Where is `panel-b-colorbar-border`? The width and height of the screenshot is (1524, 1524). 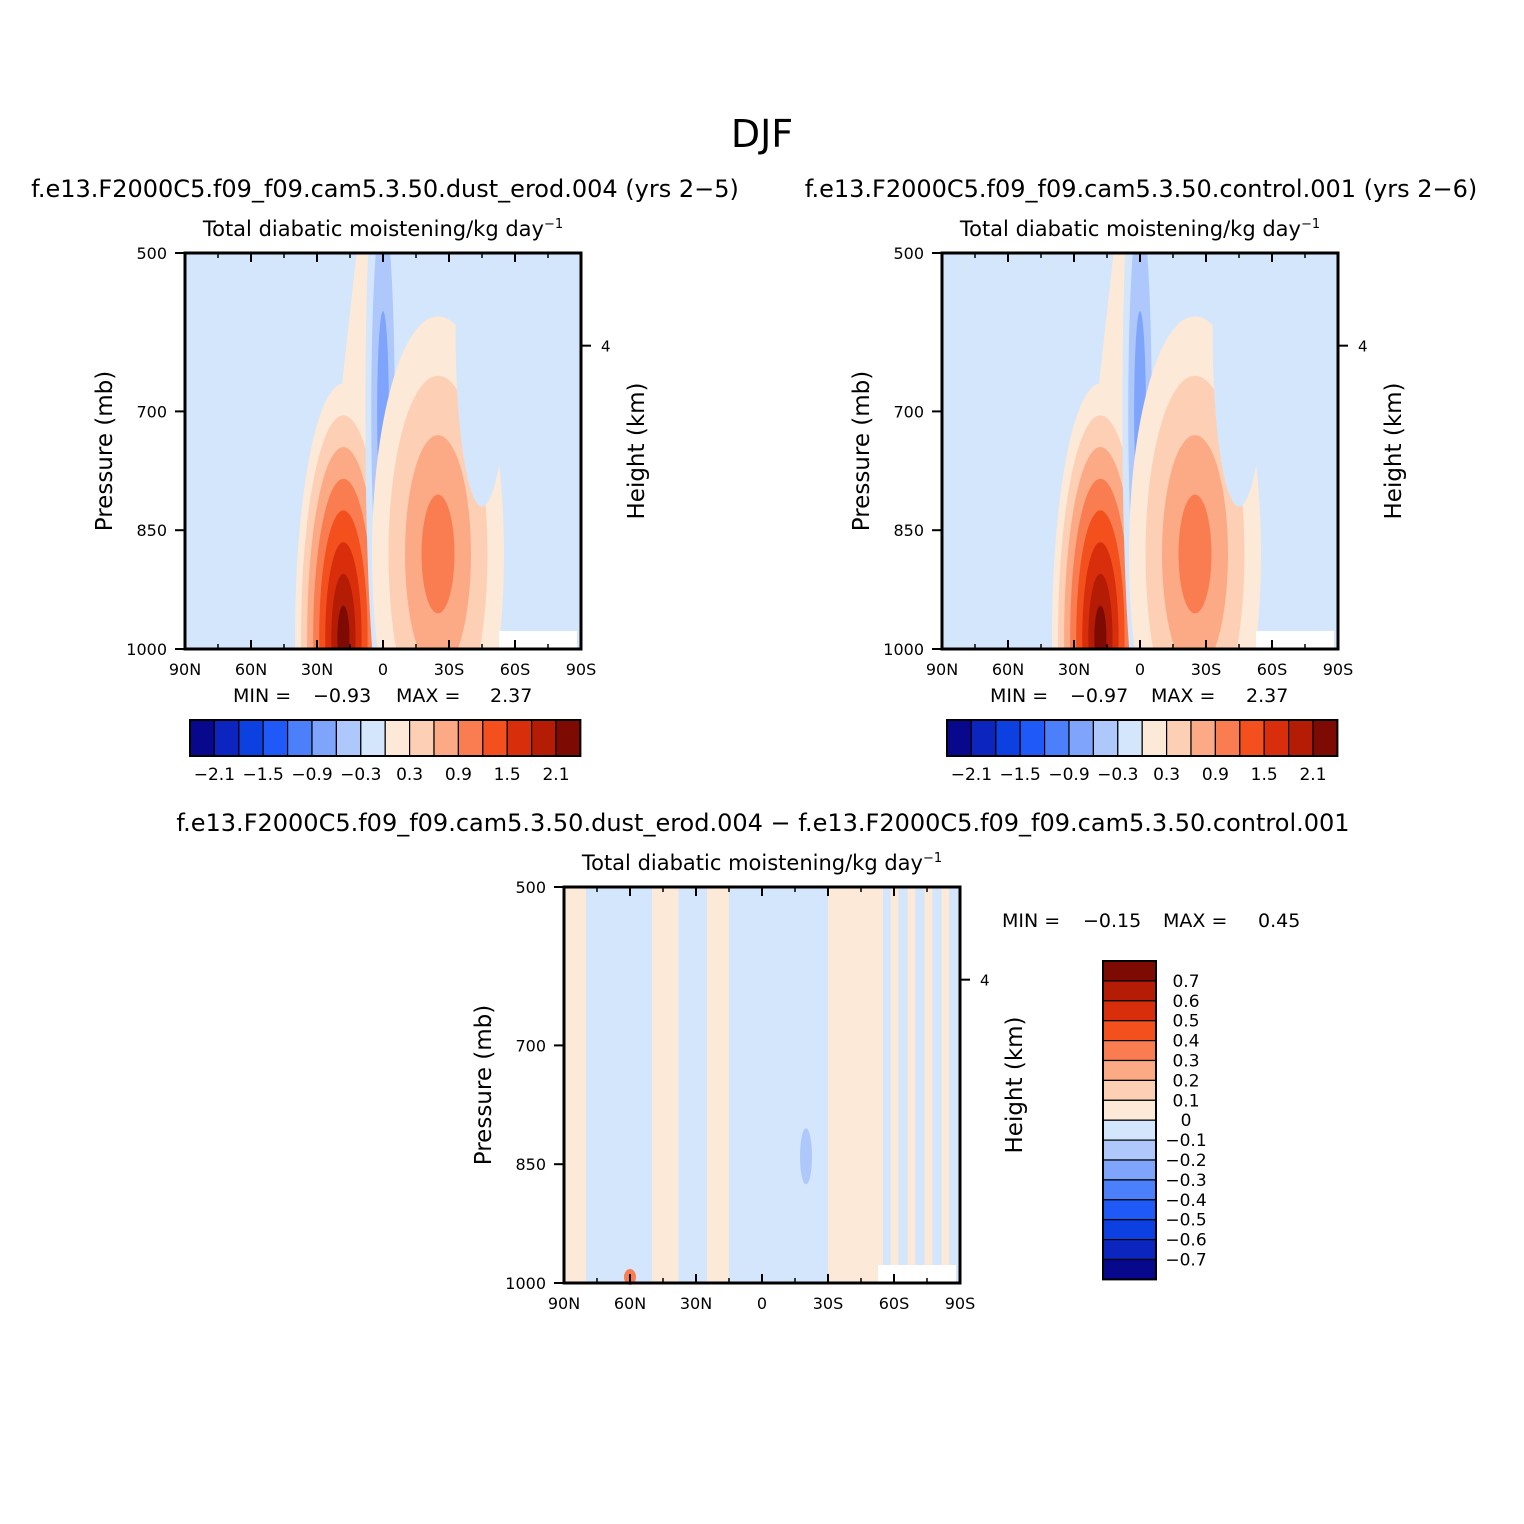
panel-b-colorbar-border is located at coordinates (1142, 738).